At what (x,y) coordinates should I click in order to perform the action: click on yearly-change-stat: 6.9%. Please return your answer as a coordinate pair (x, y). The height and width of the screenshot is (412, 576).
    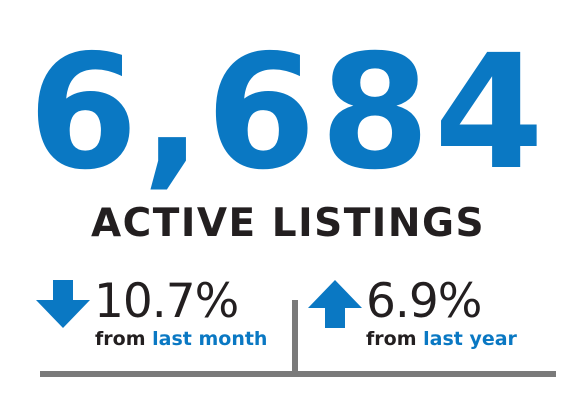
    Looking at the image, I should click on (395, 301).